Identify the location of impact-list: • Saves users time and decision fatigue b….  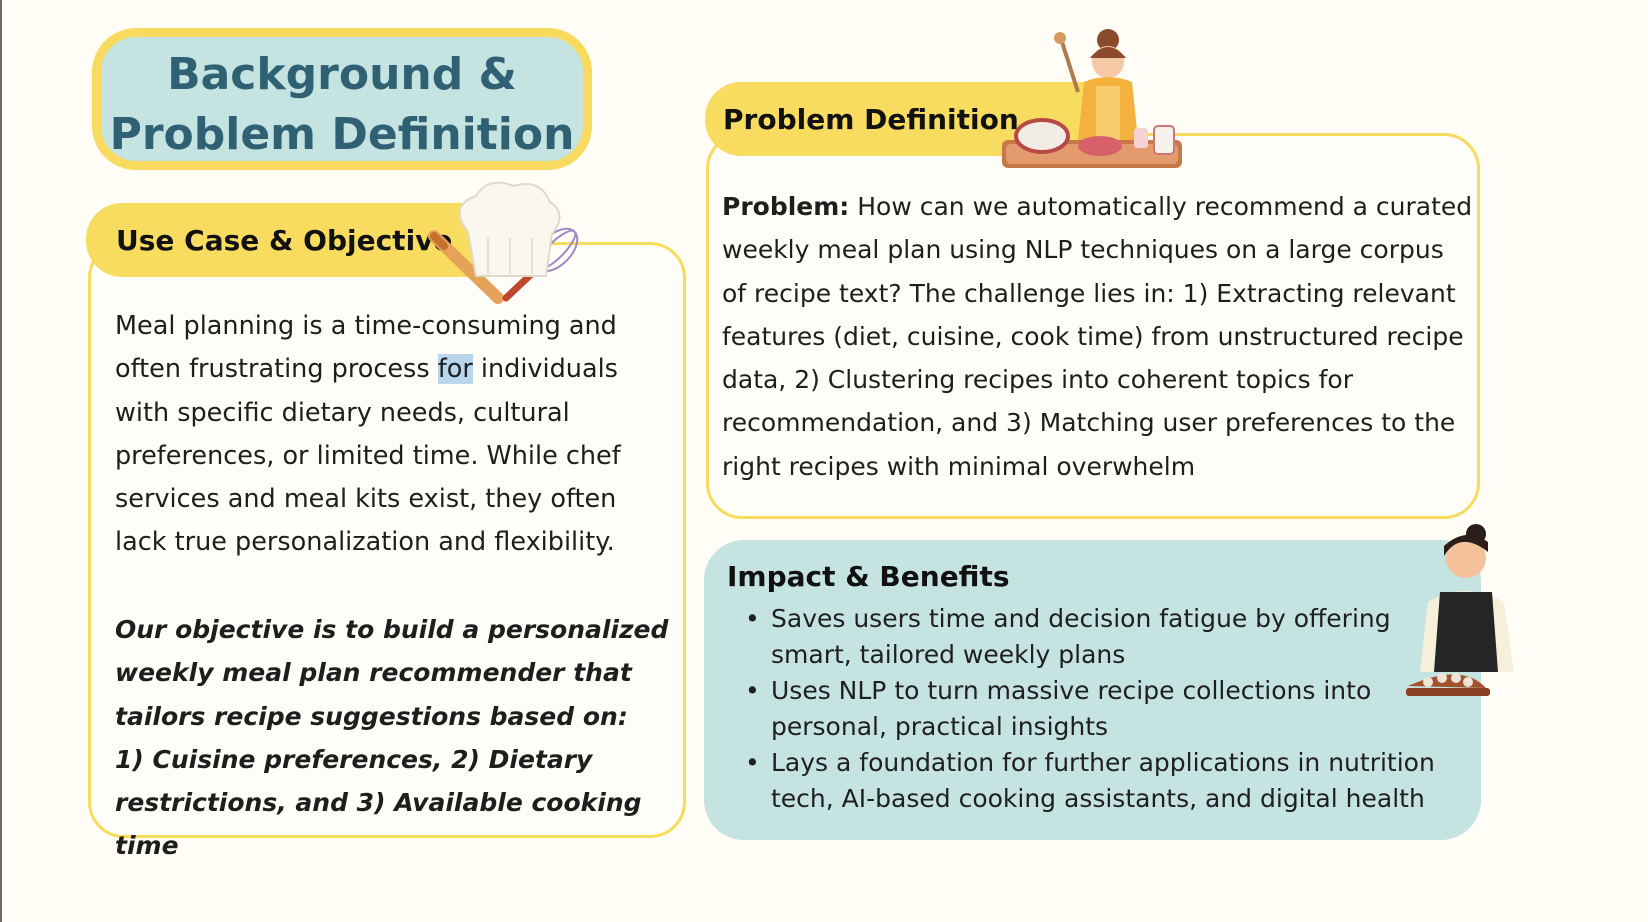
(1105, 709).